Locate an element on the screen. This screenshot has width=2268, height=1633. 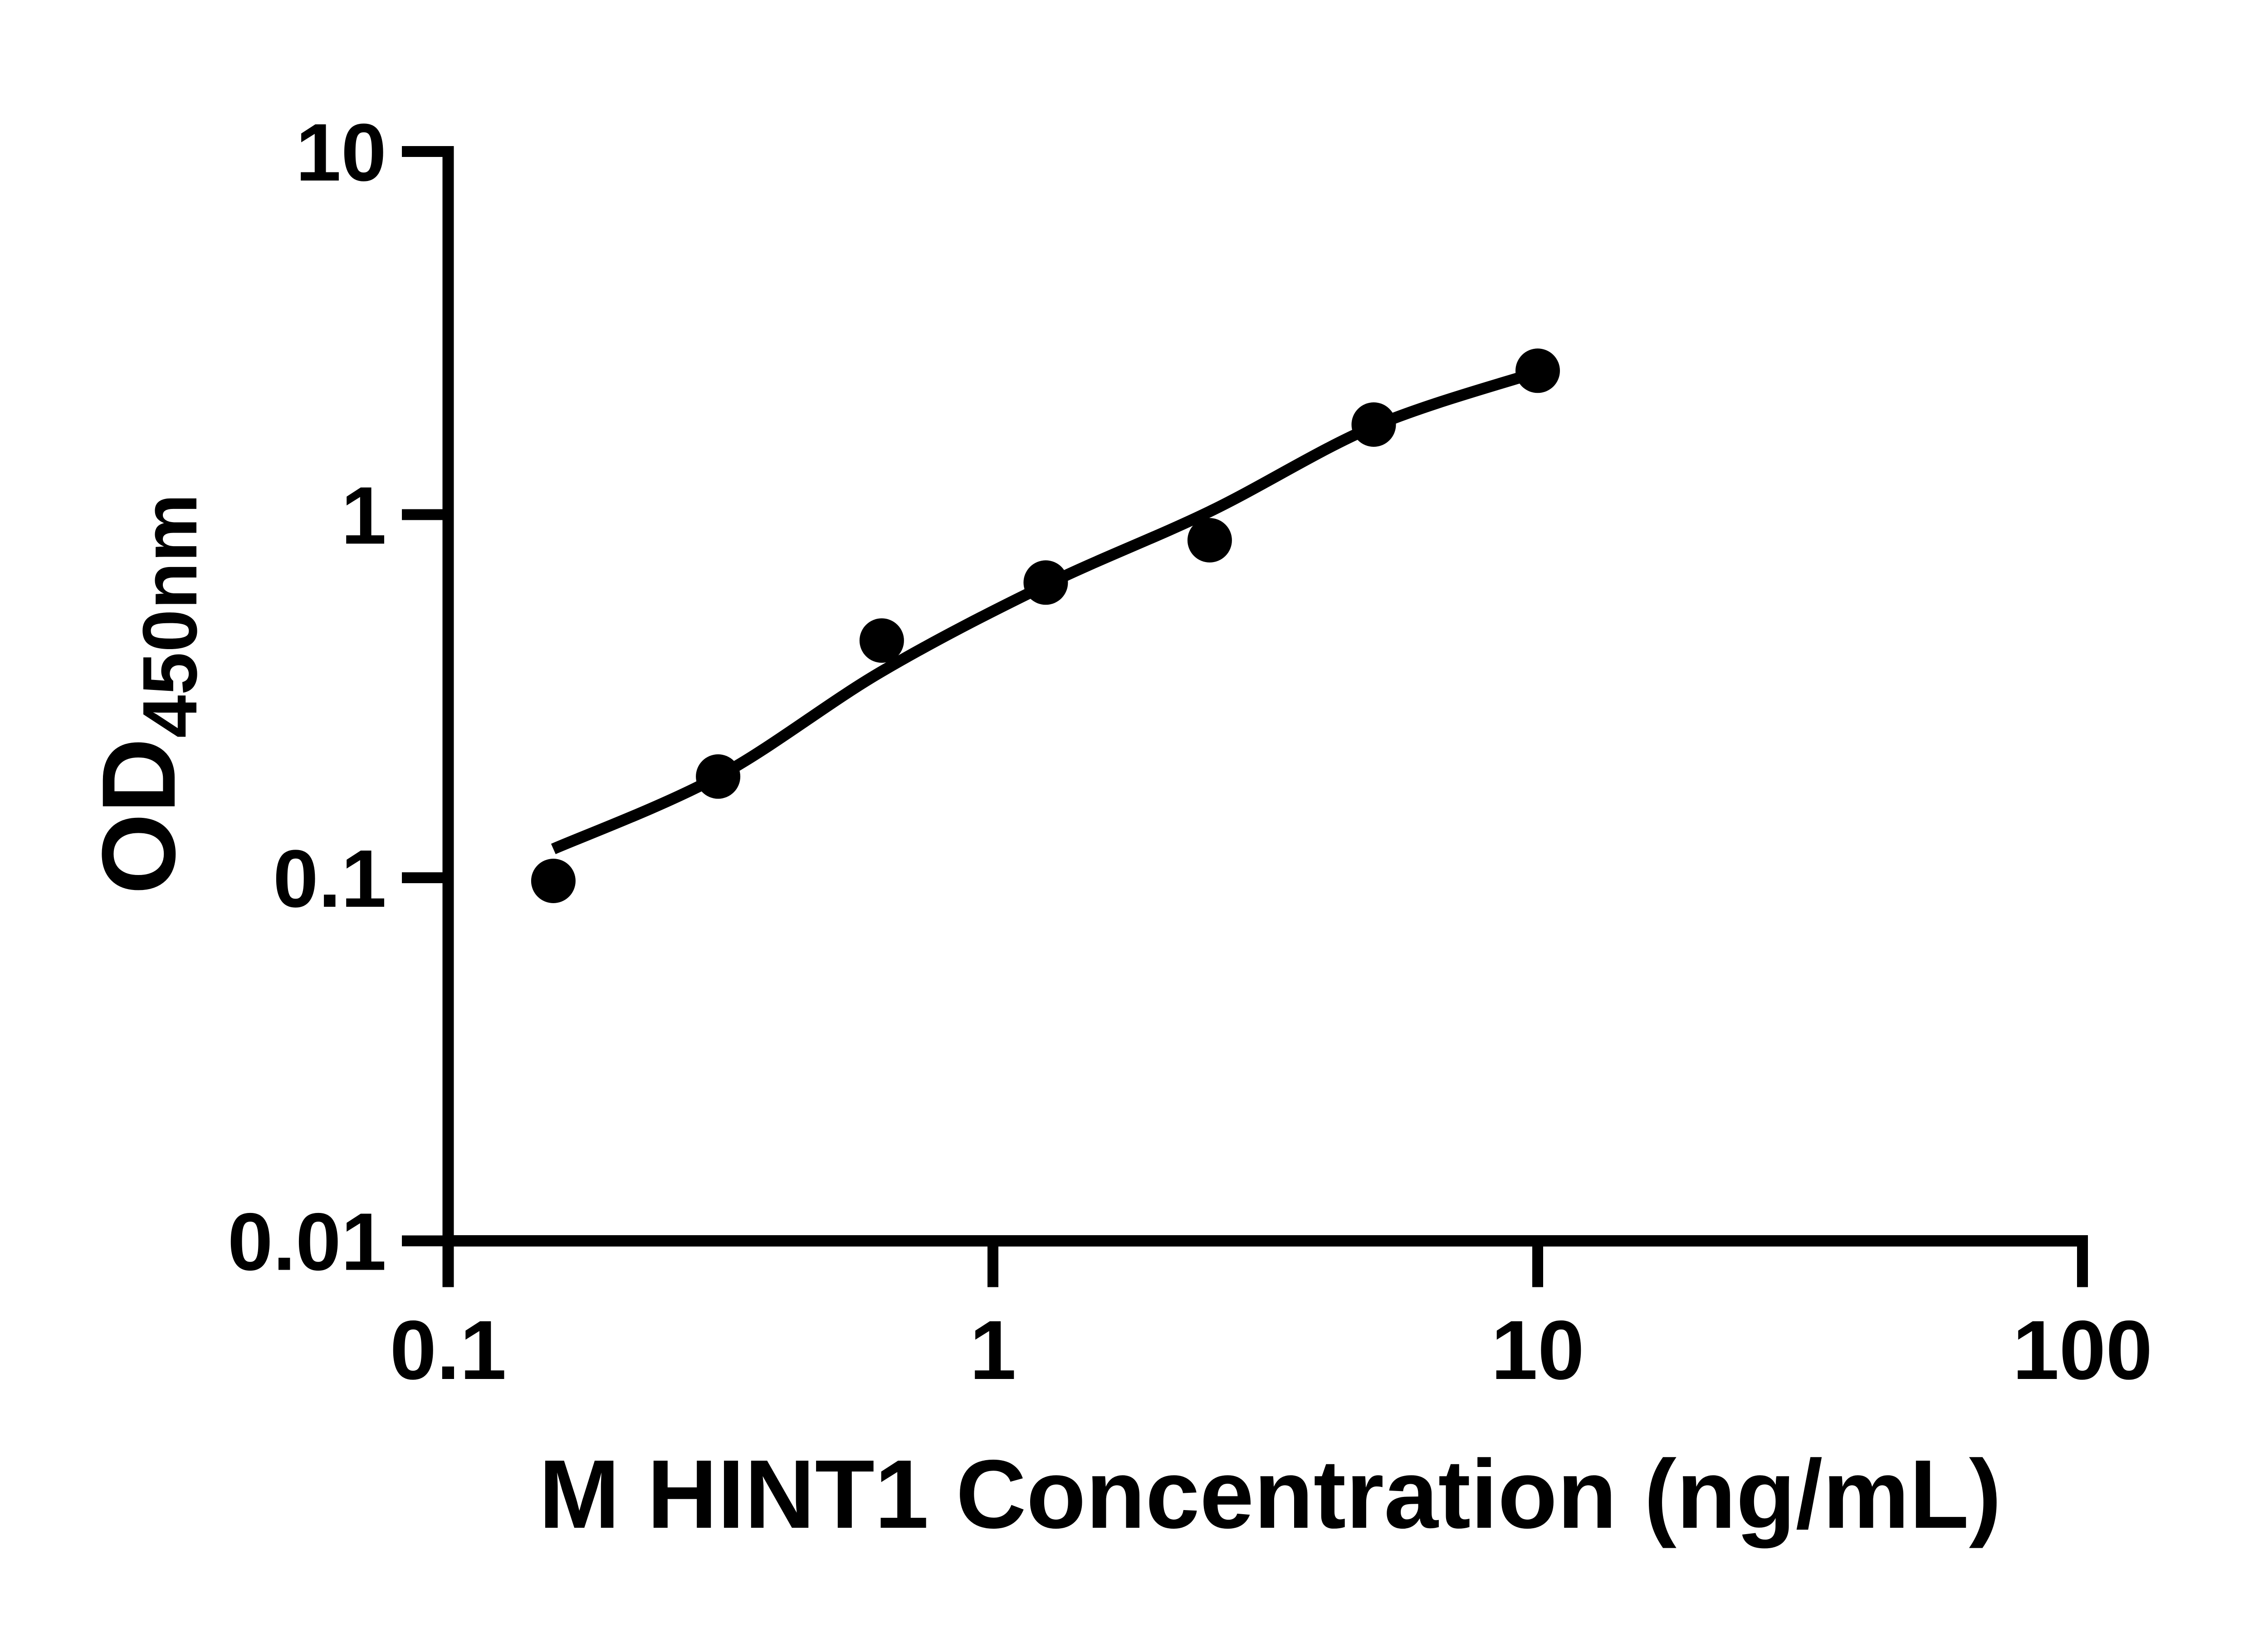
x-tick-label: 0.1 is located at coordinates (448, 1350).